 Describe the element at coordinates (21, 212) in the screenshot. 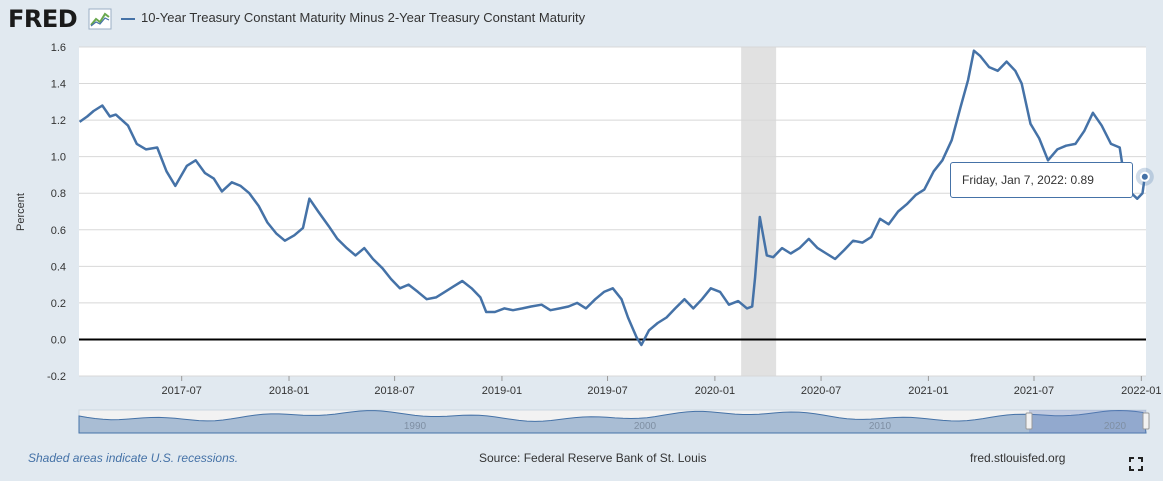

I see `y-axis-label: Percent` at that location.